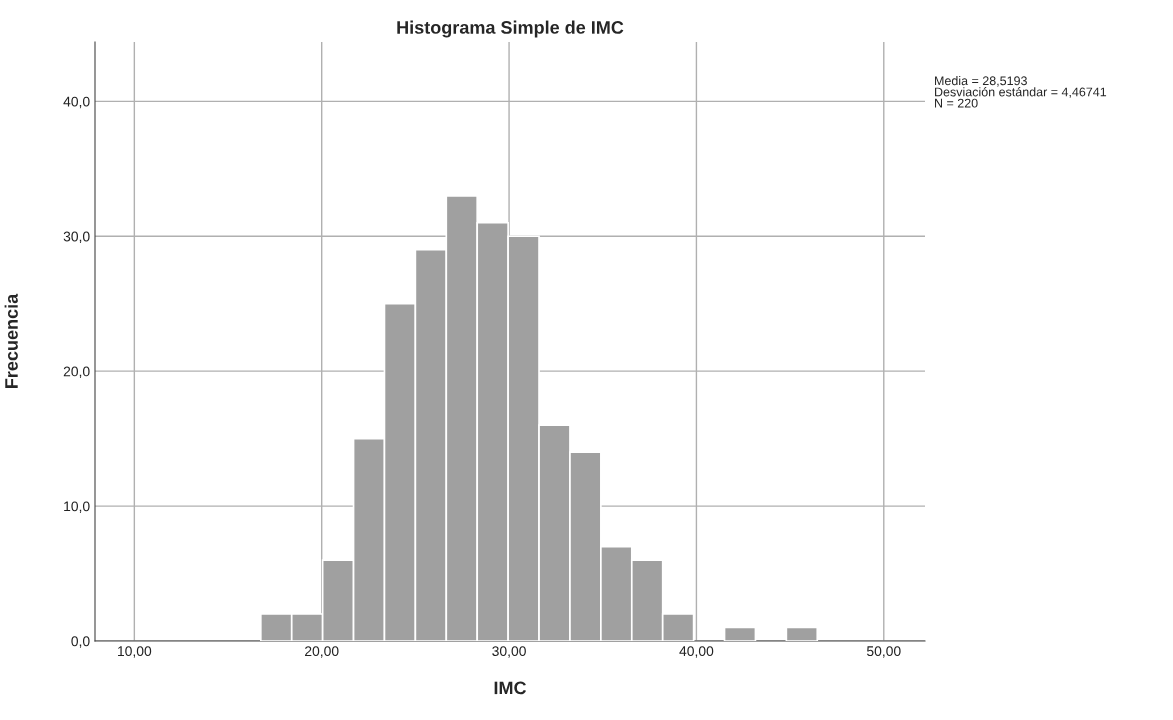 Image resolution: width=1173 pixels, height=720 pixels. I want to click on x-tick-label: 10,00, so click(135, 652).